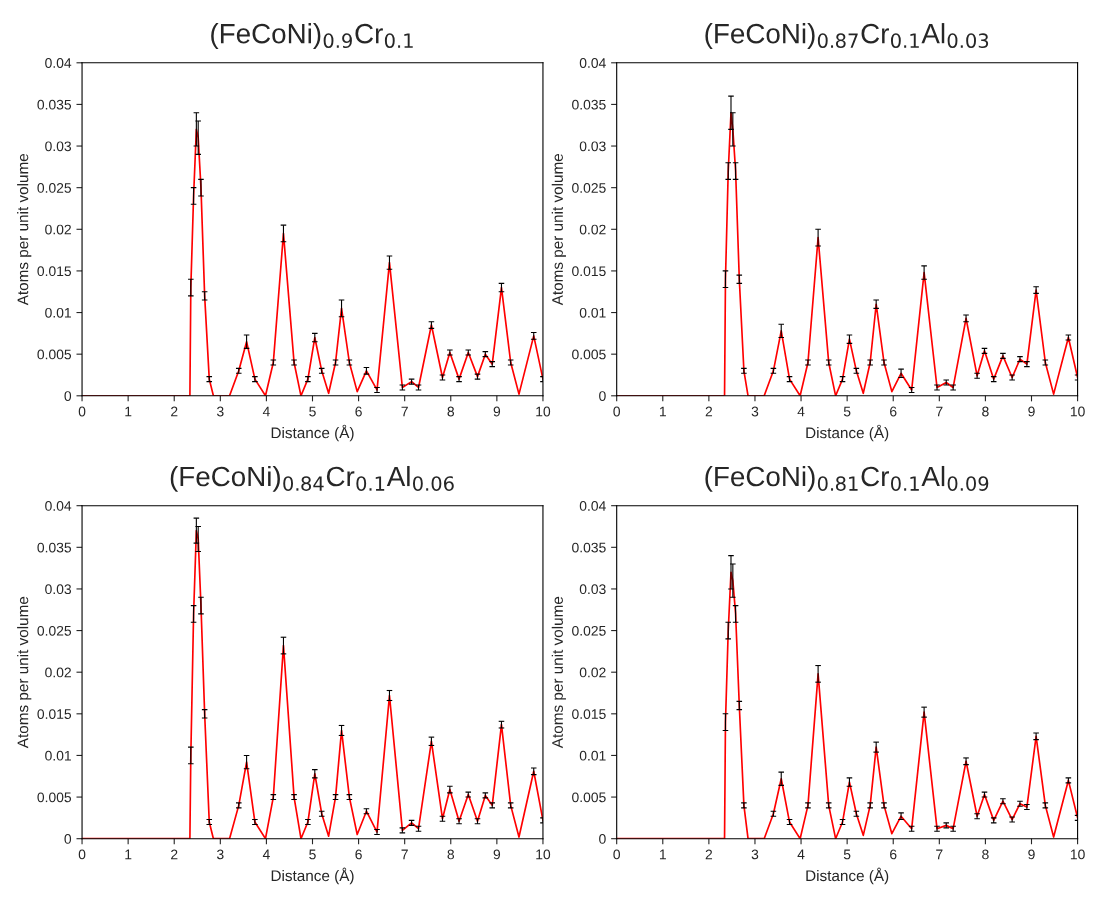  What do you see at coordinates (312, 36) in the screenshot?
I see `chart-title: (FeCoNi)$_{0.9}$Cr$_{0.1}$` at bounding box center [312, 36].